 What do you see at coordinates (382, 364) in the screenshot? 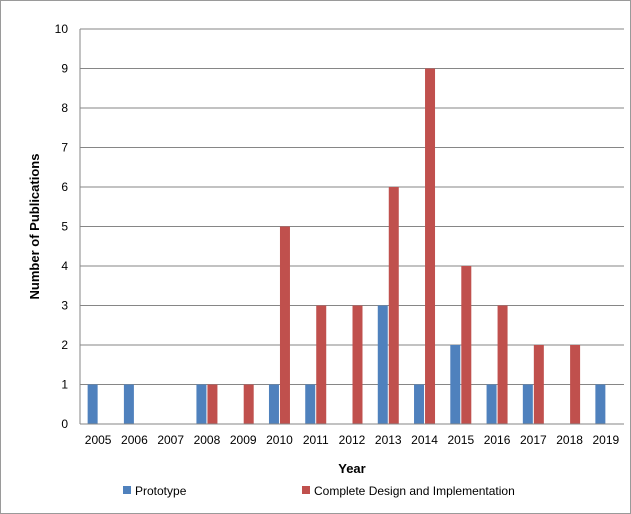
I see `bar-prototype-2013` at bounding box center [382, 364].